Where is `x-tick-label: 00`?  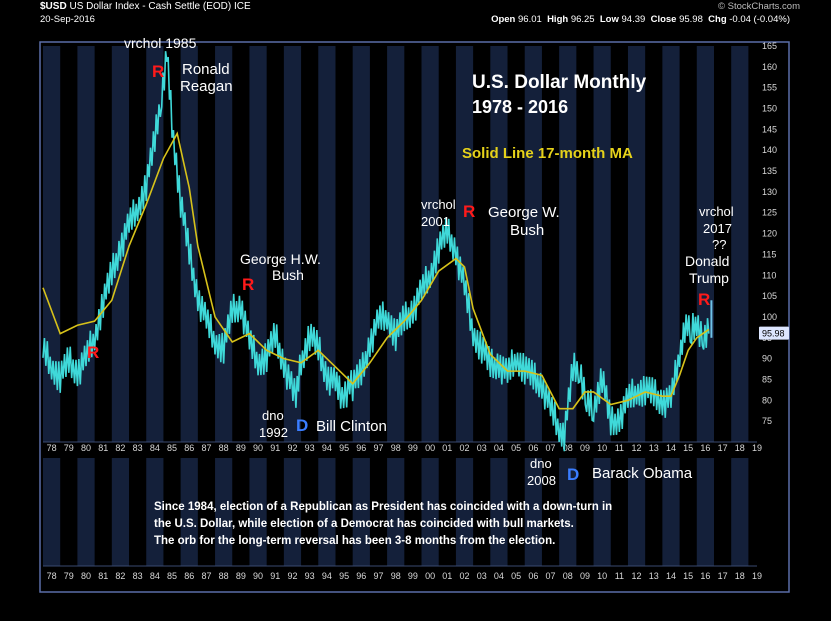
x-tick-label: 00 is located at coordinates (430, 448).